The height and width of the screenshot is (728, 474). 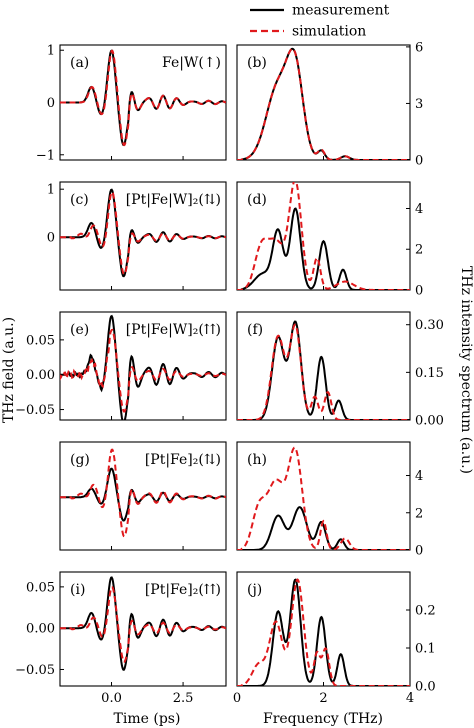 What do you see at coordinates (80, 460) in the screenshot?
I see `panel-label: (g)` at bounding box center [80, 460].